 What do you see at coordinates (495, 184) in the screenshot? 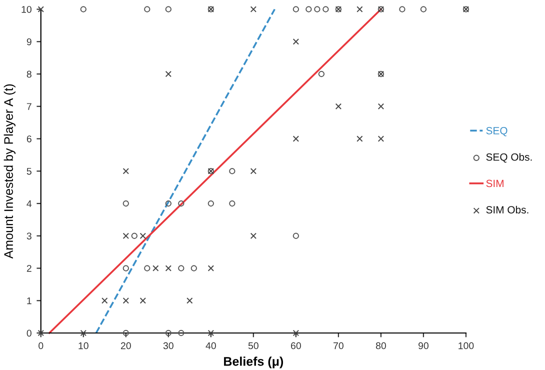
I see `legend-label: SIM` at bounding box center [495, 184].